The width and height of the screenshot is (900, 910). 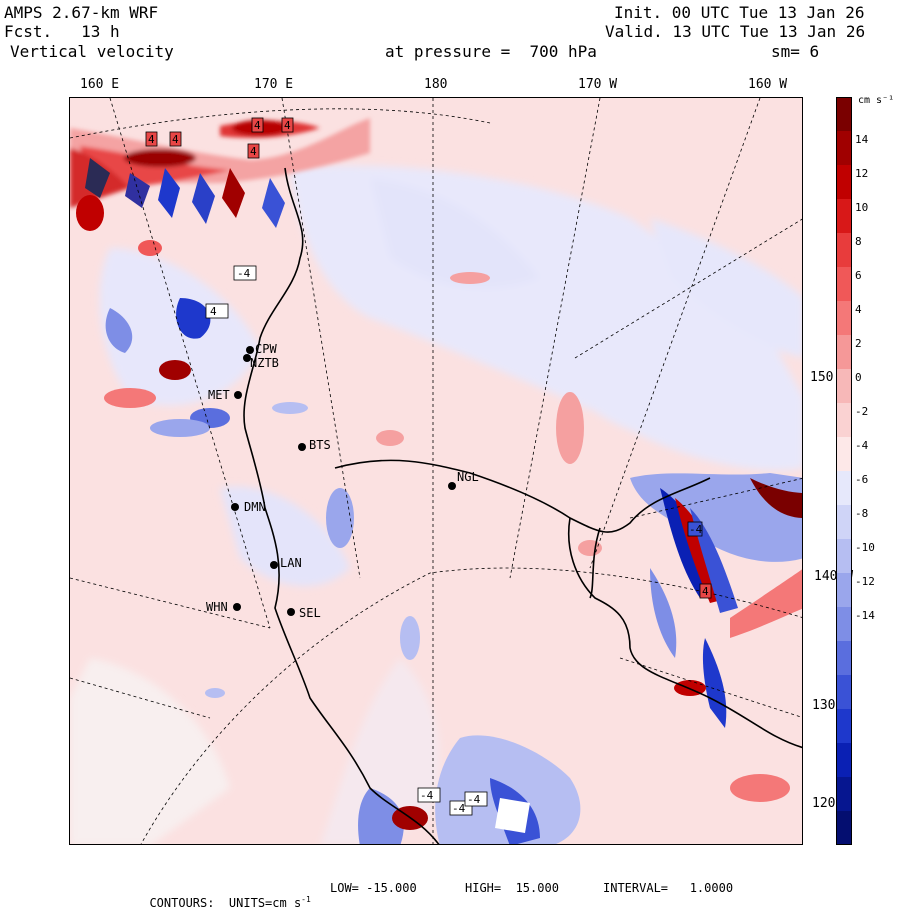 What do you see at coordinates (876, 100) in the screenshot?
I see `colorbar-units: cm s⁻¹` at bounding box center [876, 100].